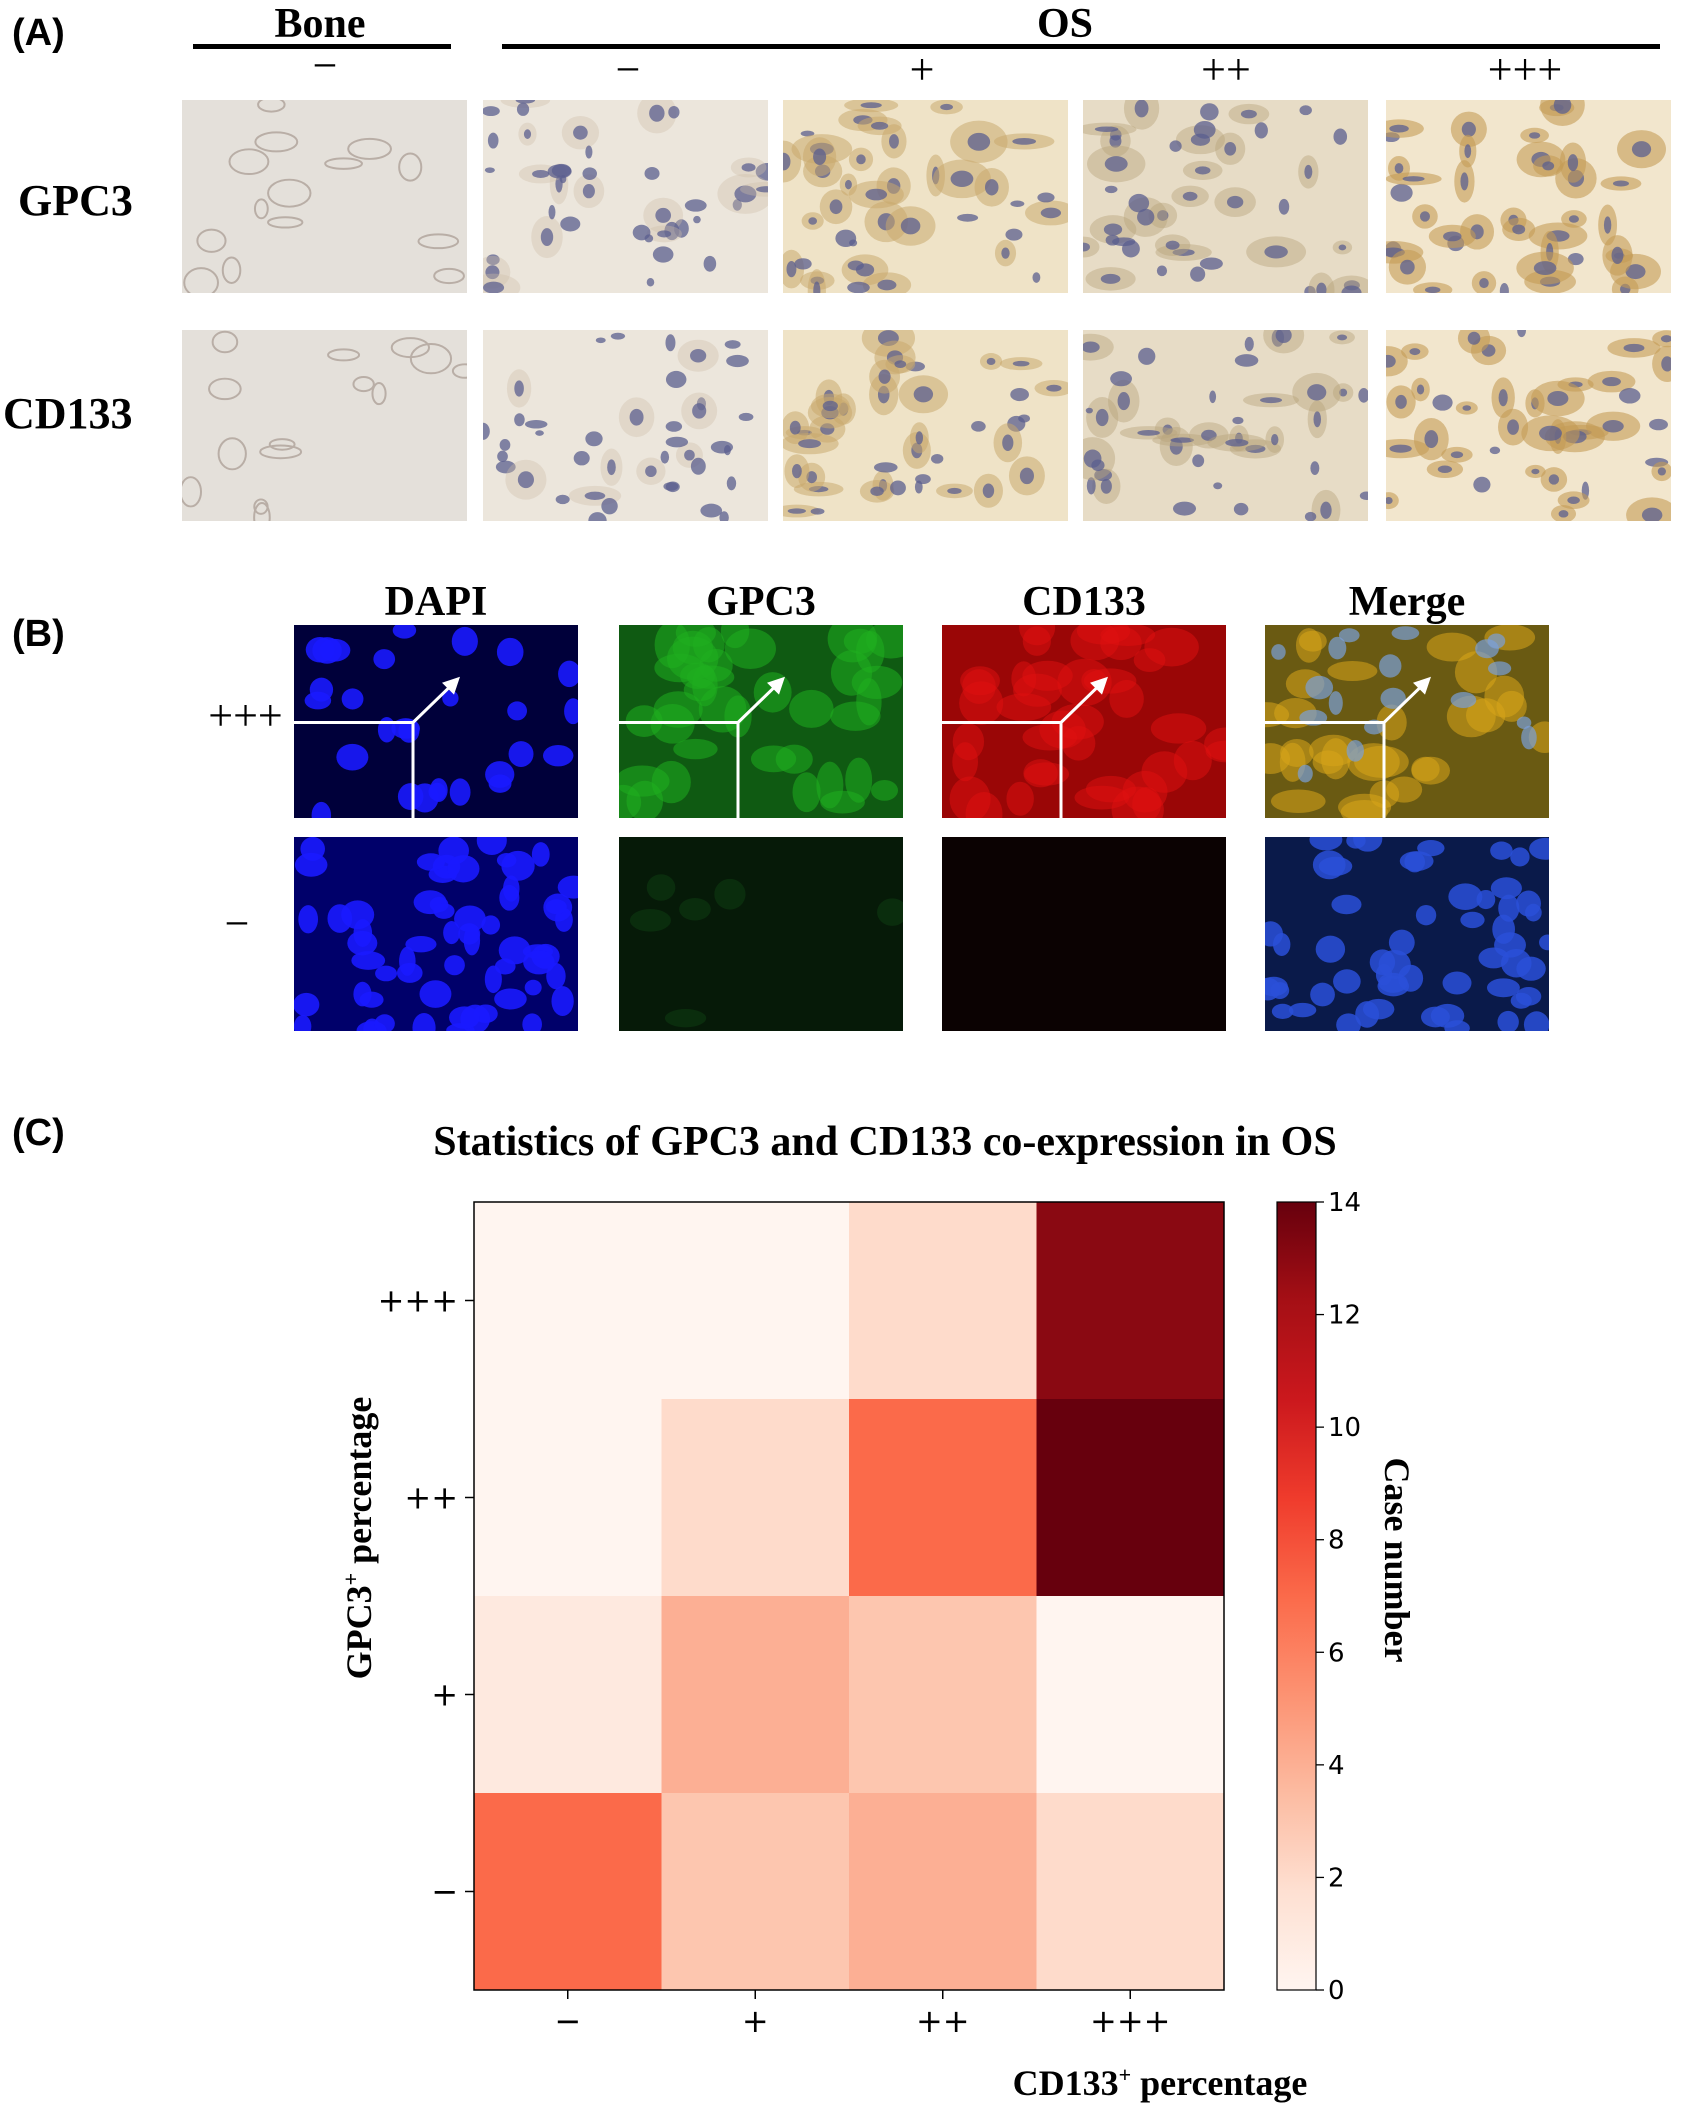 This screenshot has width=1683, height=2116. I want to click on colorbar-tick-label: 0, so click(1336, 1991).